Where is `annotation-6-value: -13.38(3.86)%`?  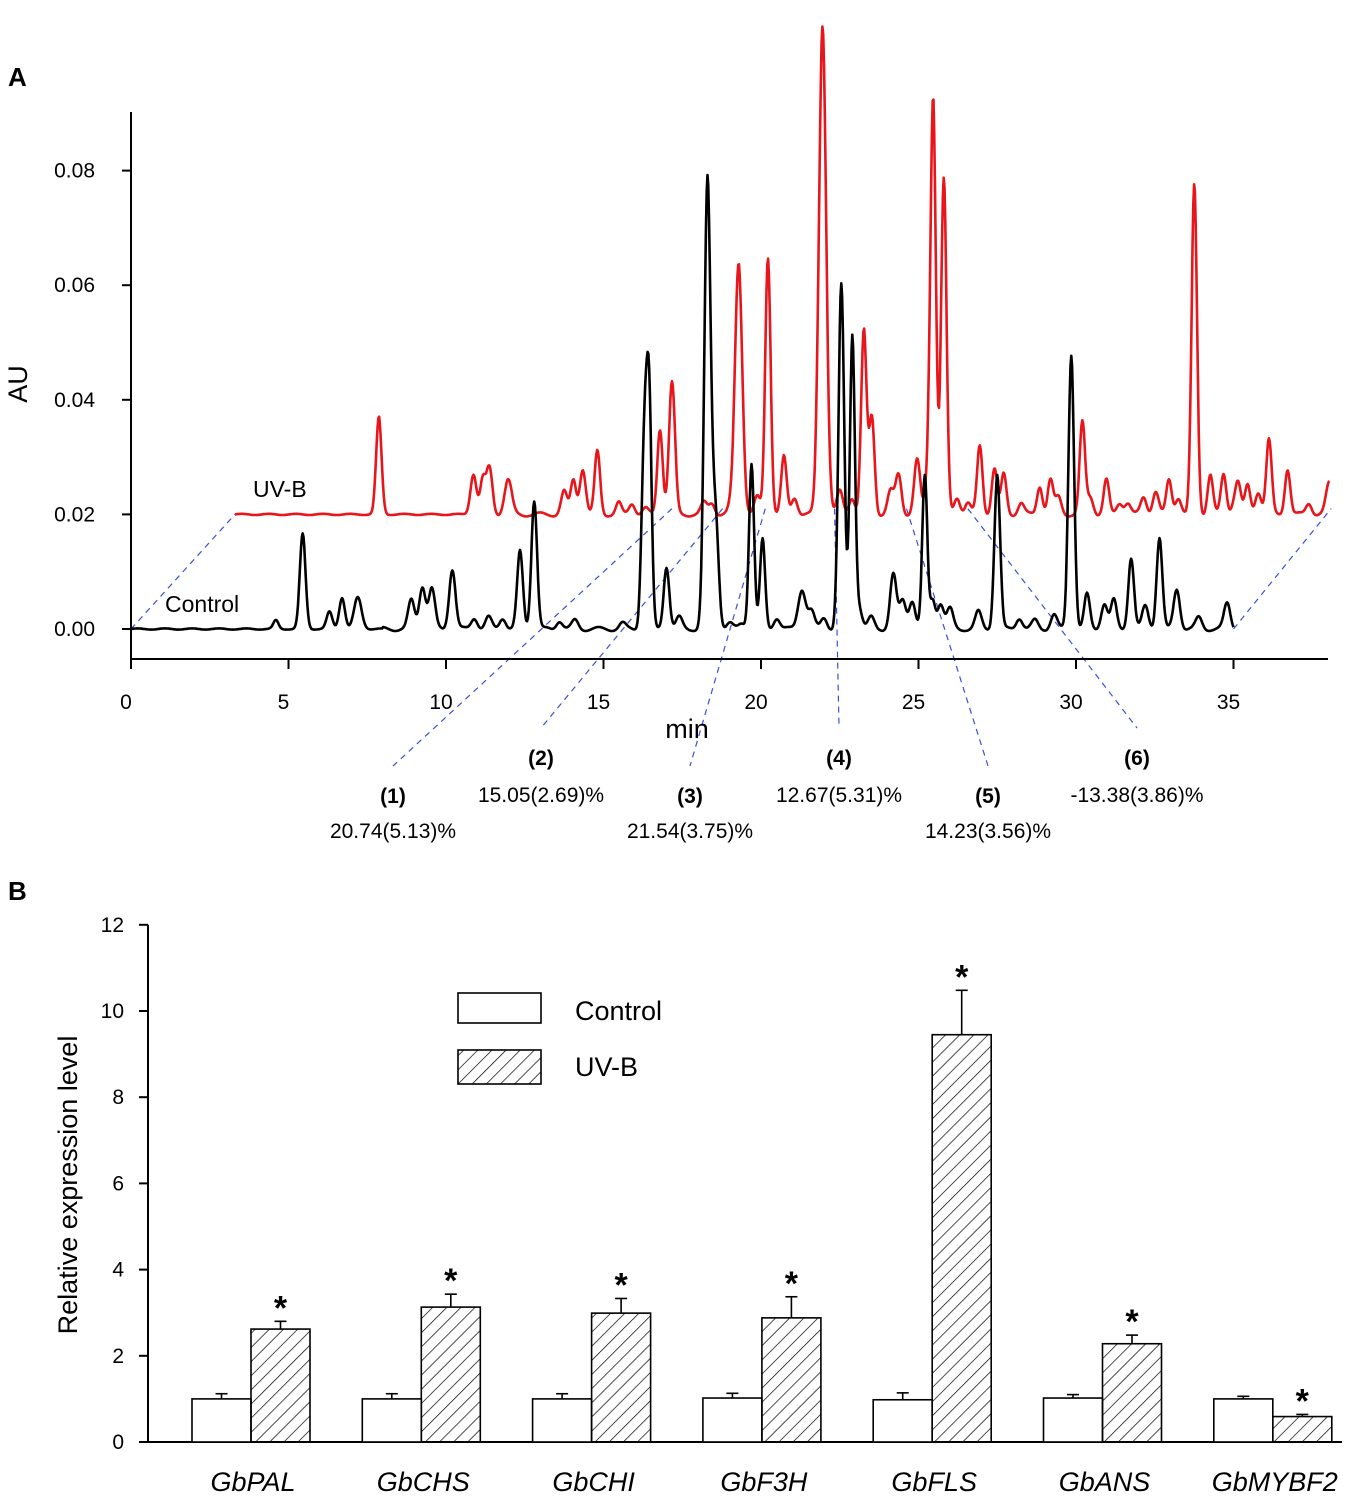
annotation-6-value: -13.38(3.86)% is located at coordinates (1136, 795).